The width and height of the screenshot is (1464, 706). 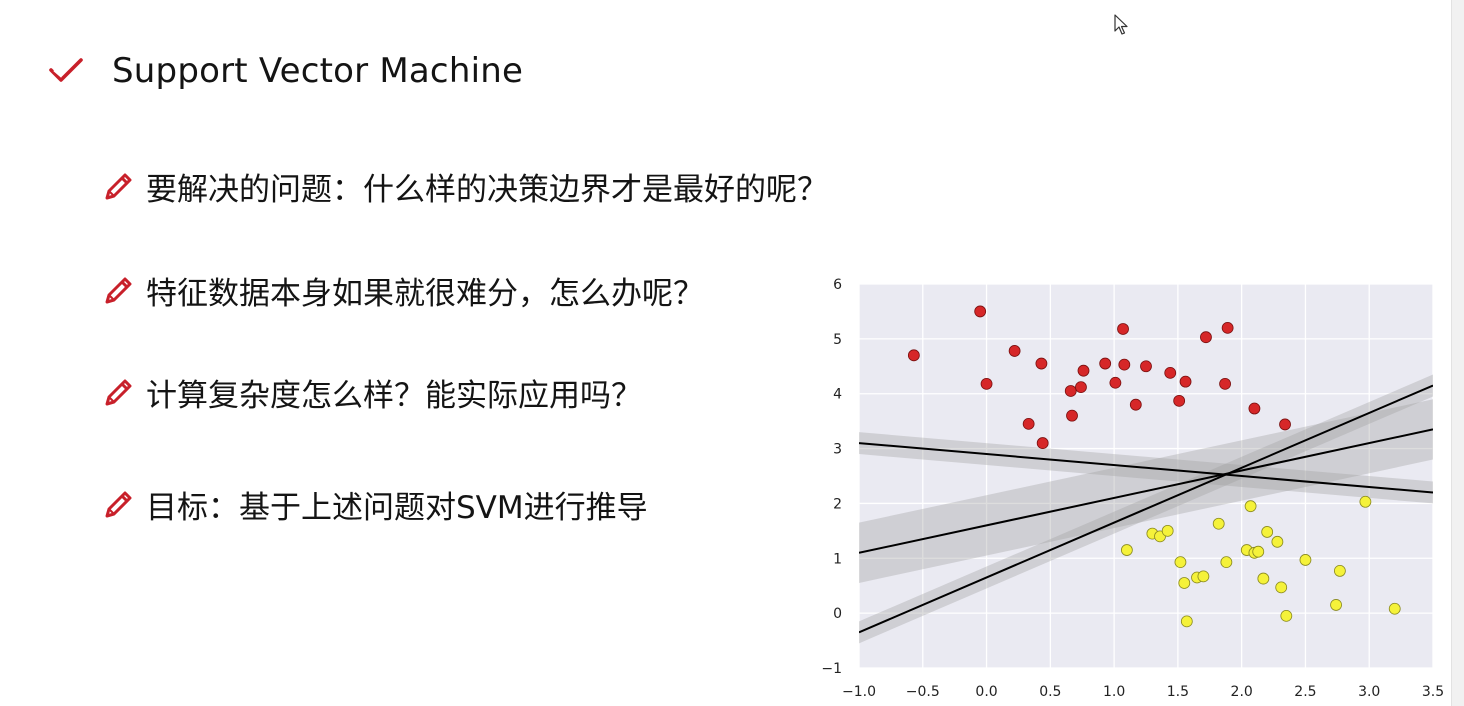 I want to click on bullet-text: 要解决的问题：什么样的决策边界才是最好的呢？, so click(x=487, y=190).